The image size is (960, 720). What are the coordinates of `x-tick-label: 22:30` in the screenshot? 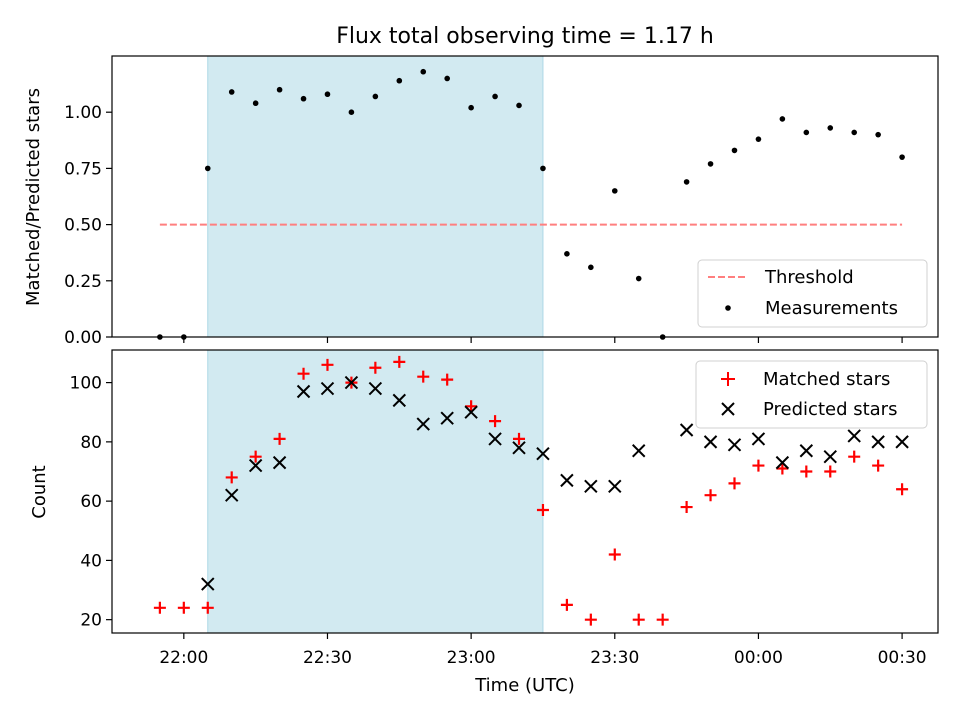 It's located at (327, 658).